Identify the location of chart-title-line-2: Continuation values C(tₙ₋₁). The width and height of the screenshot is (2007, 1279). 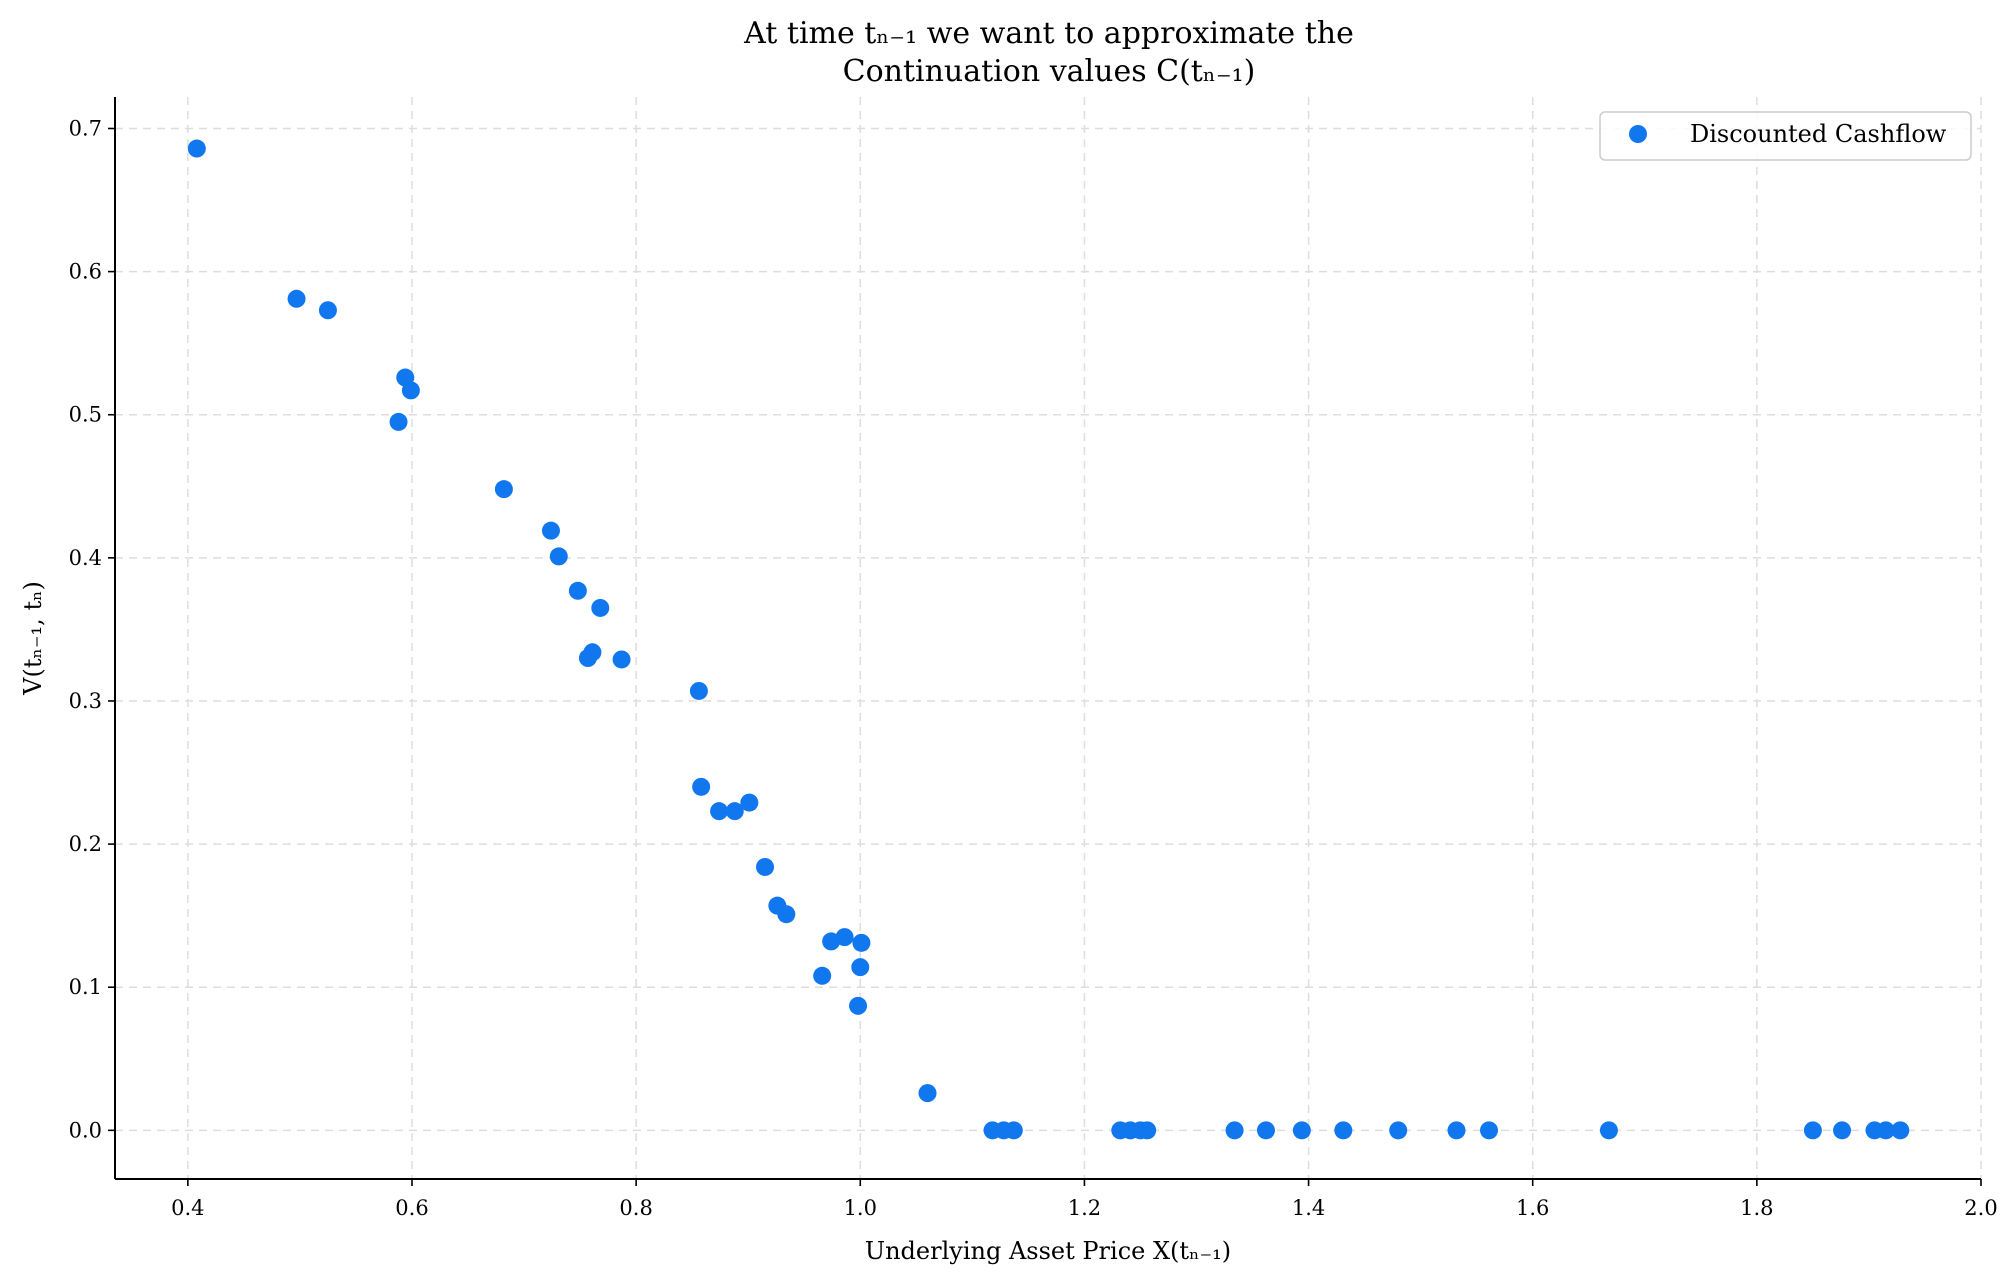
(1049, 71).